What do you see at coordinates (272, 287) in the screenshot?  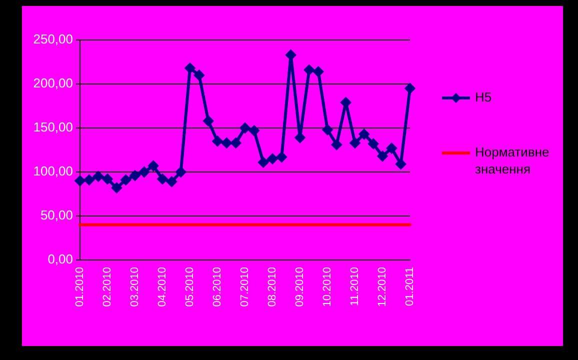 I see `x-tick-label: 08.2010` at bounding box center [272, 287].